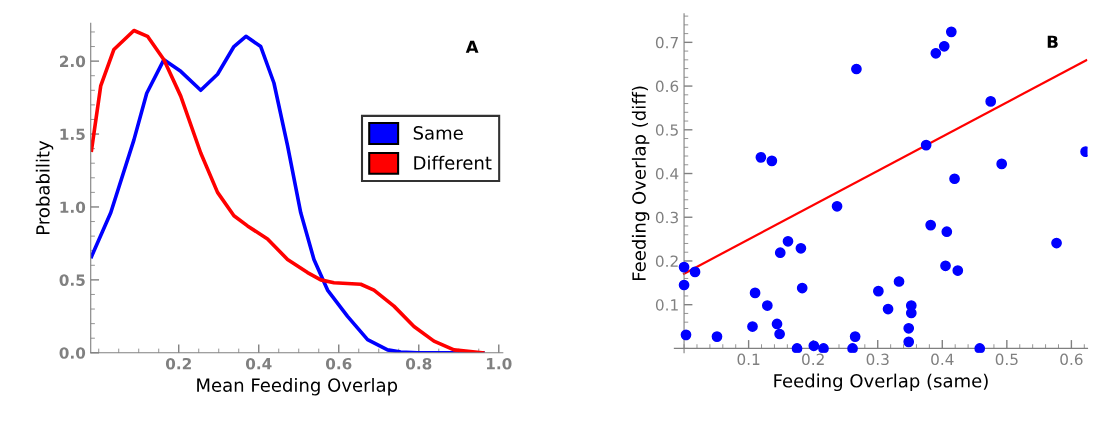 The height and width of the screenshot is (422, 1093). Describe the element at coordinates (877, 359) in the screenshot. I see `x-tick-label: 0.3` at that location.